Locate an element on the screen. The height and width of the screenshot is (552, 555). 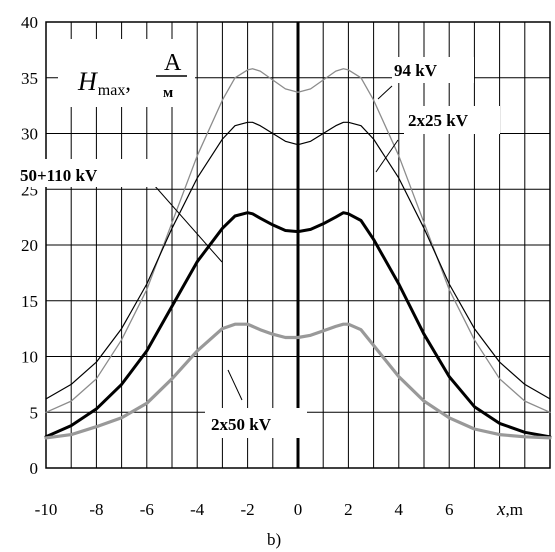
series-label-2x50kv: 2x50 kV is located at coordinates (241, 424).